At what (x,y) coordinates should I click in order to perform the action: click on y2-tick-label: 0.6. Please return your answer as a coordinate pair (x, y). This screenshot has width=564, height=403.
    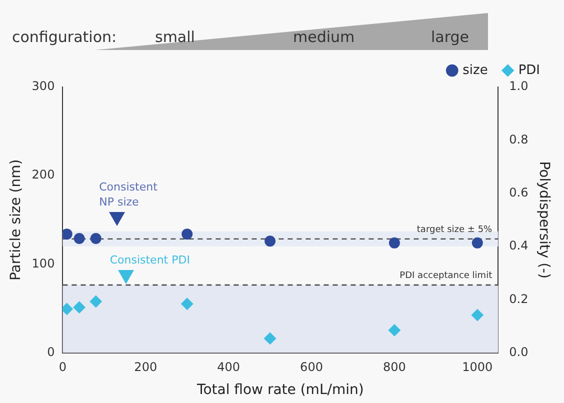
    Looking at the image, I should click on (518, 192).